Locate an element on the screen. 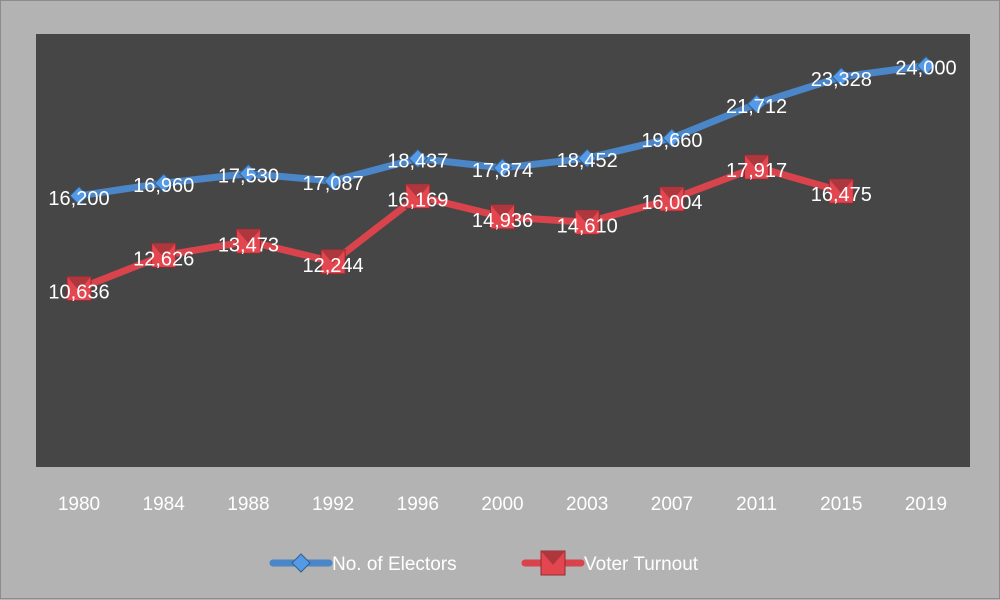  data-label-electors-1984: 16,960 is located at coordinates (163, 186).